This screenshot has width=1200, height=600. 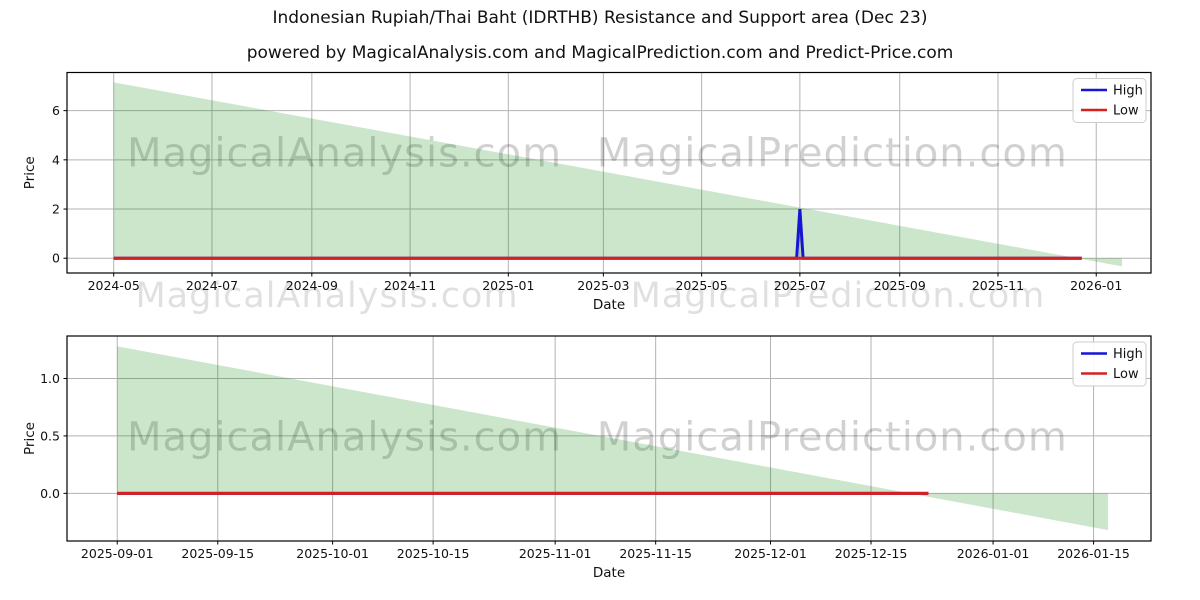 What do you see at coordinates (56, 110) in the screenshot?
I see `y-tick-label: 6` at bounding box center [56, 110].